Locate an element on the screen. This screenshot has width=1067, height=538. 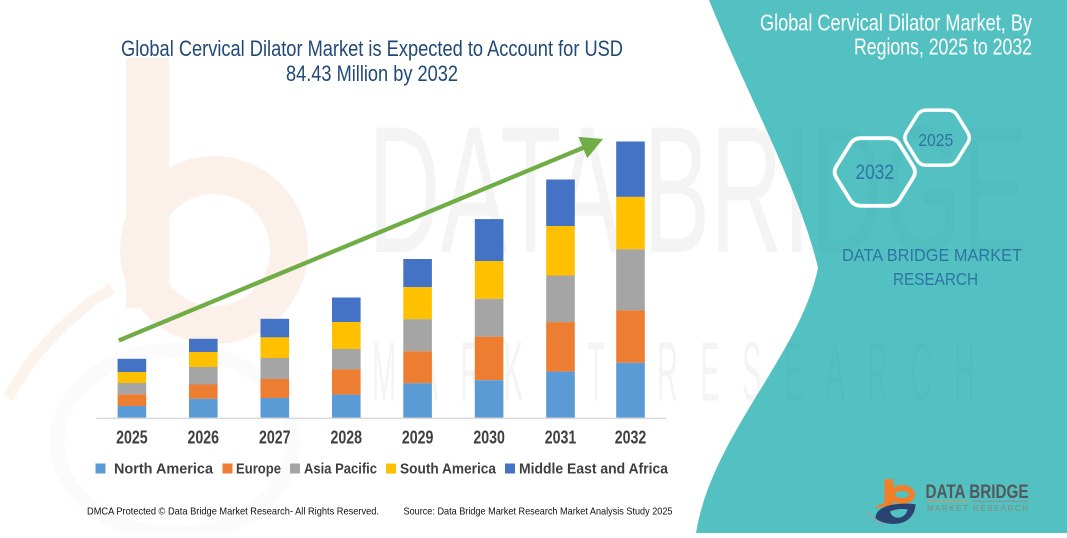
svg-text: 2030 is located at coordinates (489, 438).